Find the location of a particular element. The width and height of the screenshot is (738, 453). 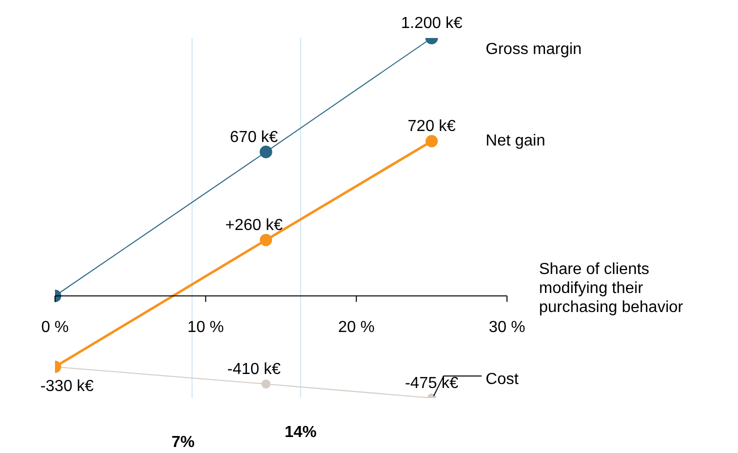

text: 14% is located at coordinates (300, 432).